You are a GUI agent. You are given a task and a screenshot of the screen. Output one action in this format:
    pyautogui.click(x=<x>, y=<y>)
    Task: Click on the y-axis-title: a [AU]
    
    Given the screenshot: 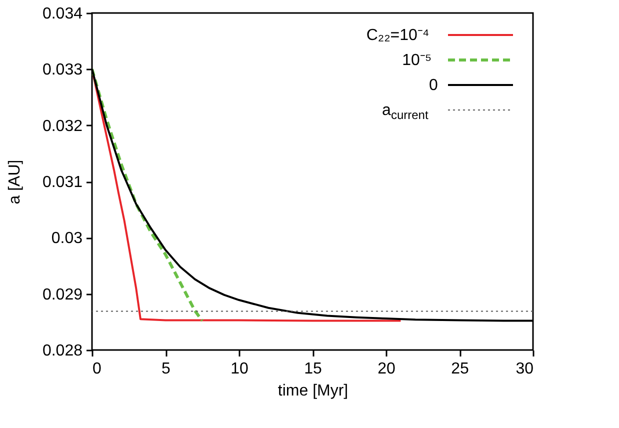 What is the action you would take?
    pyautogui.click(x=15, y=182)
    